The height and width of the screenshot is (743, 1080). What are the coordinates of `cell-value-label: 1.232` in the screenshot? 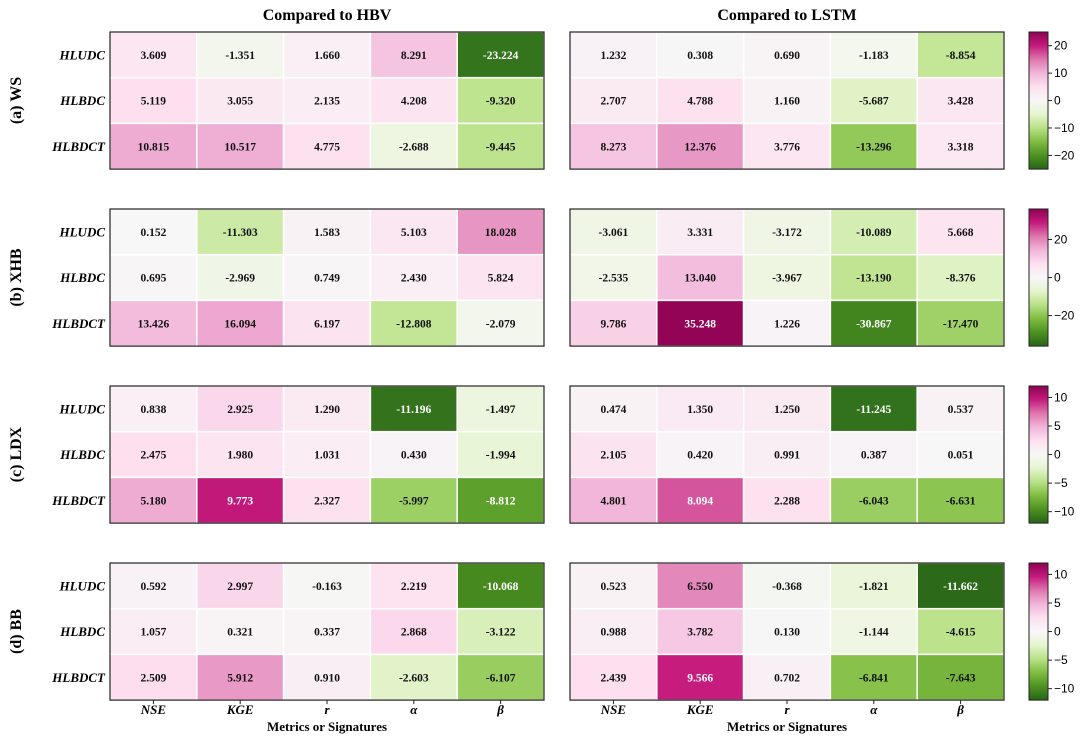 It's located at (613, 56).